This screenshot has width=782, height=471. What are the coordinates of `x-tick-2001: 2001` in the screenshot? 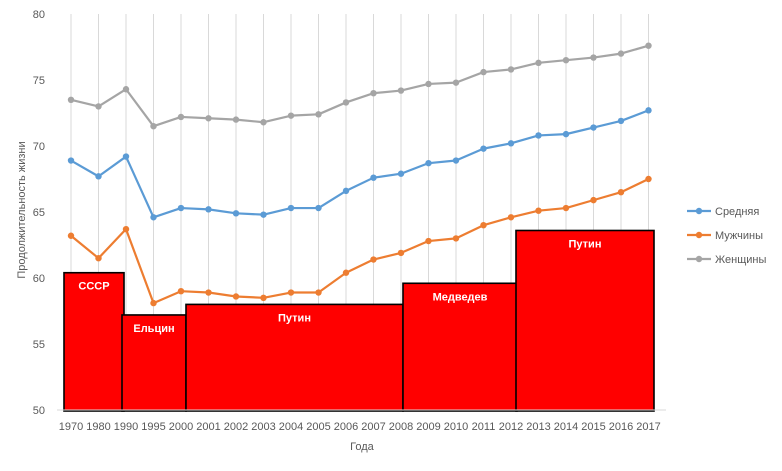 It's located at (208, 427).